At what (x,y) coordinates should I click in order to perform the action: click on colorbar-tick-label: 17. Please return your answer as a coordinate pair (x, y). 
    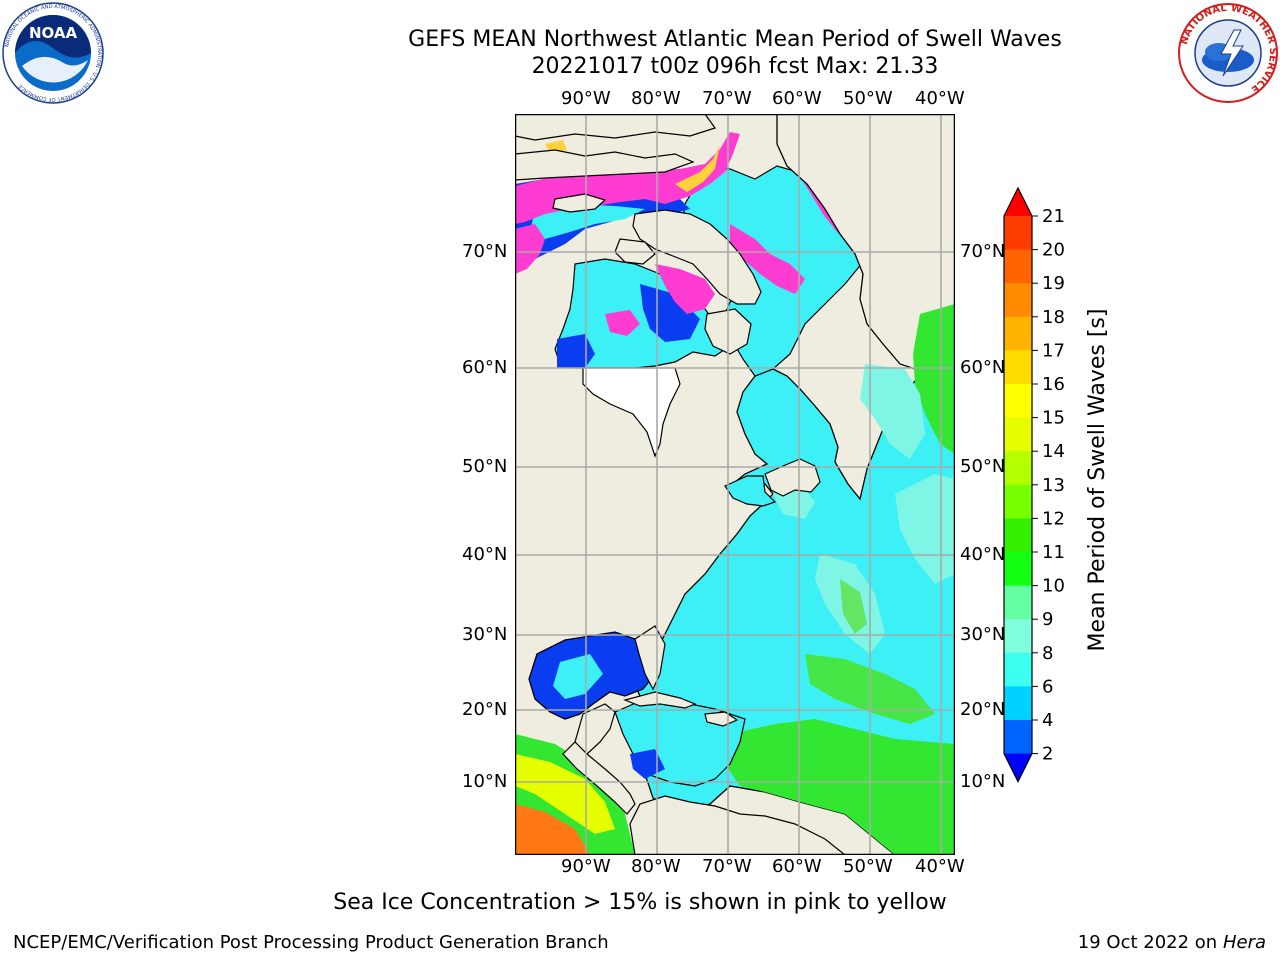
    Looking at the image, I should click on (1053, 350).